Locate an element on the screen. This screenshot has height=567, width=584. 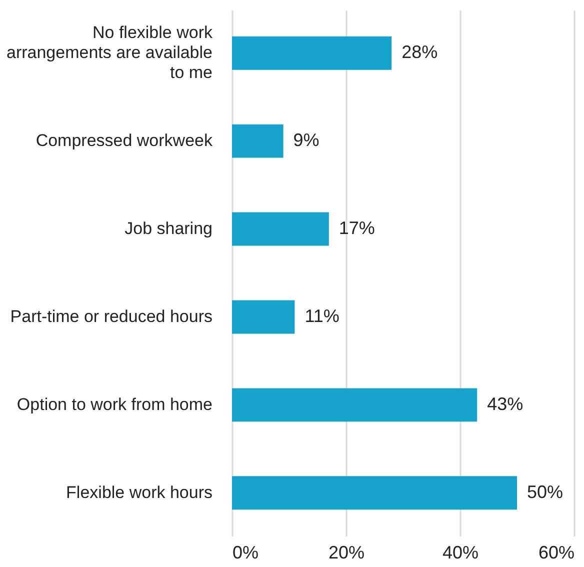
y-tick-label: Flexible work hours is located at coordinates (139, 492).